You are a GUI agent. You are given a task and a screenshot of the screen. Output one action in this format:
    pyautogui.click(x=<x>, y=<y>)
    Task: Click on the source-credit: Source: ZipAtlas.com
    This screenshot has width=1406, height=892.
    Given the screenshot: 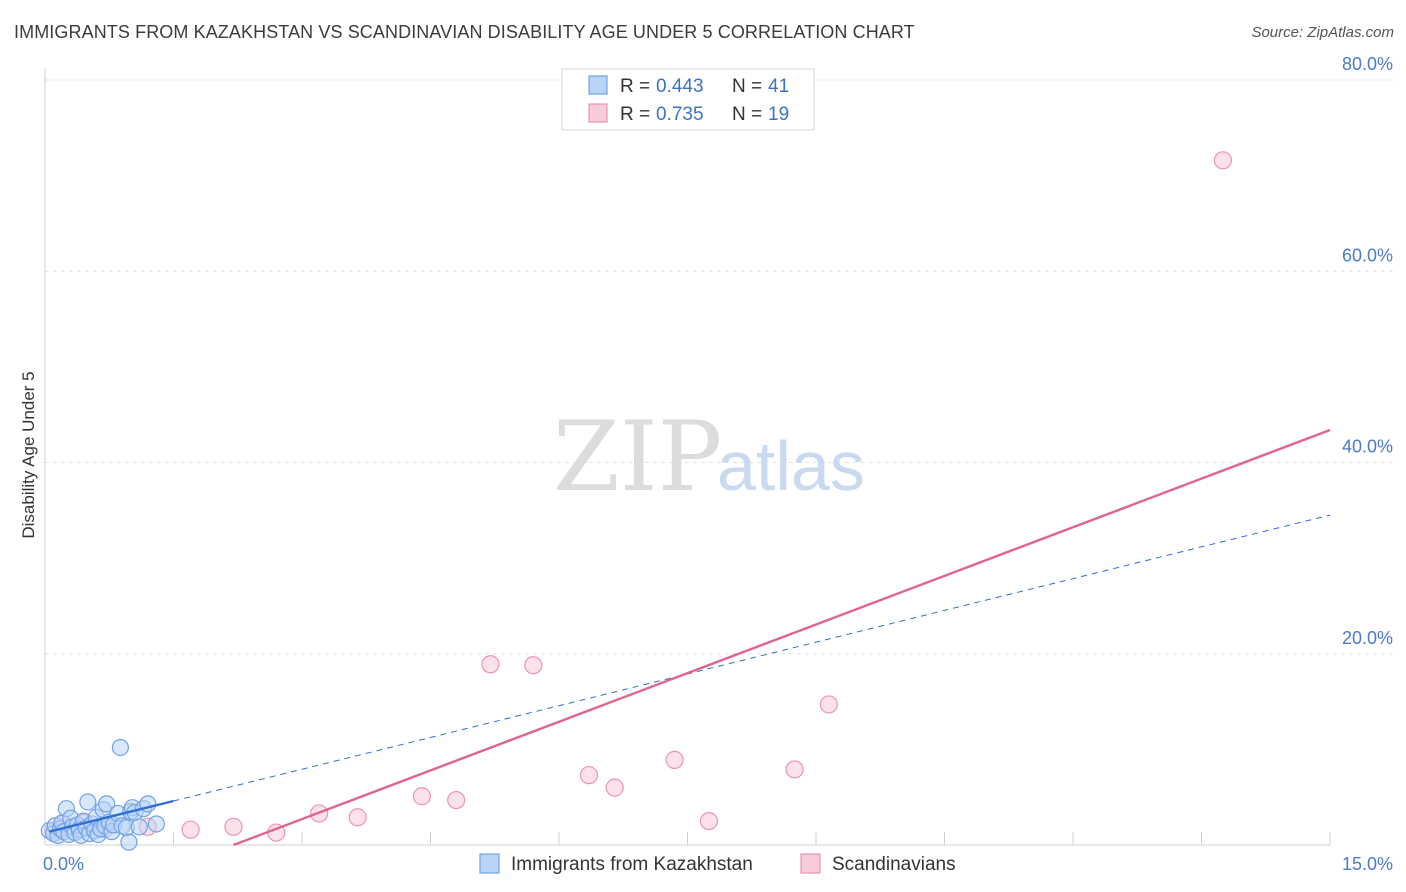 What is the action you would take?
    pyautogui.click(x=1322, y=32)
    